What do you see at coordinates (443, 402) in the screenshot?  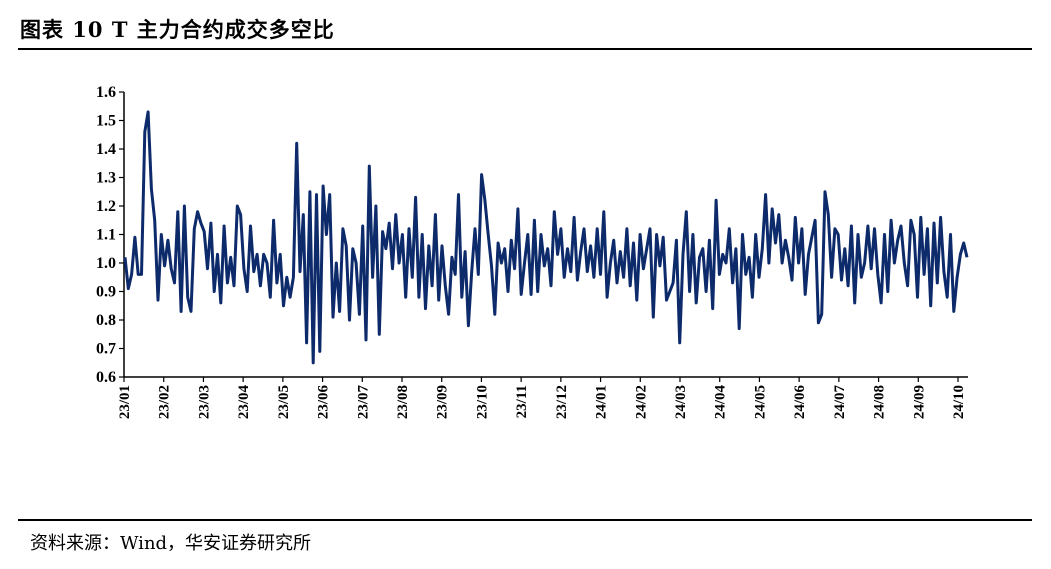 I see `x-tick-label: 23/09` at bounding box center [443, 402].